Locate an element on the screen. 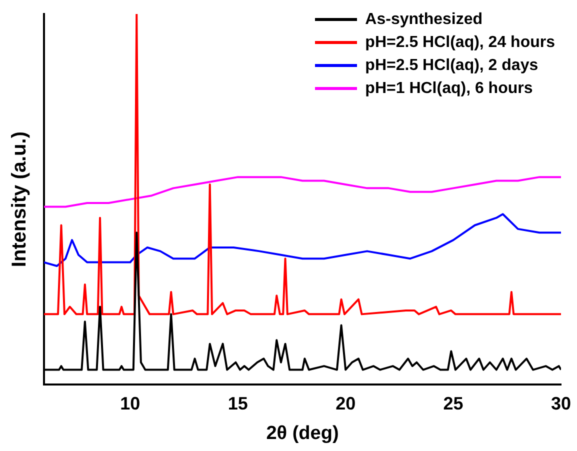 The width and height of the screenshot is (577, 451). x-tick-label: 15 is located at coordinates (238, 403).